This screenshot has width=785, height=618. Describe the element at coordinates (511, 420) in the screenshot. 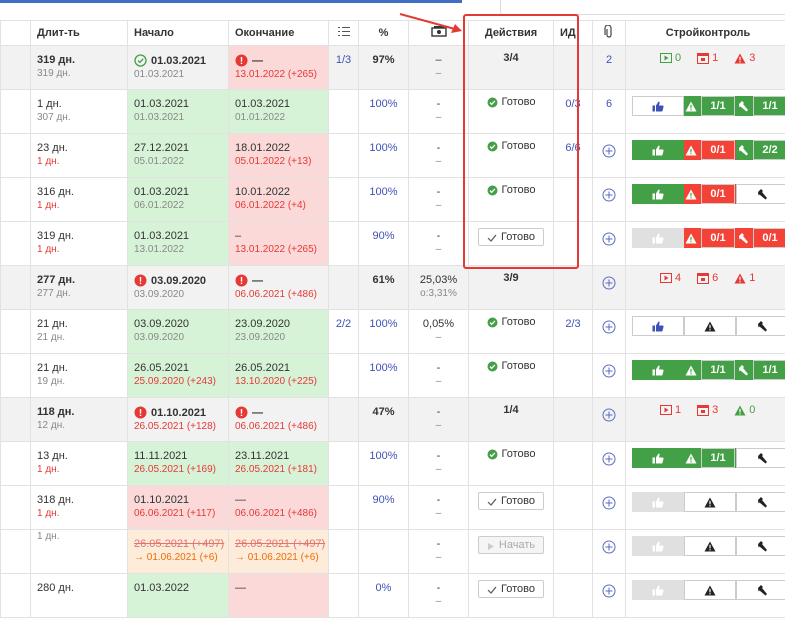

I see `table-cell: 1/4` at that location.